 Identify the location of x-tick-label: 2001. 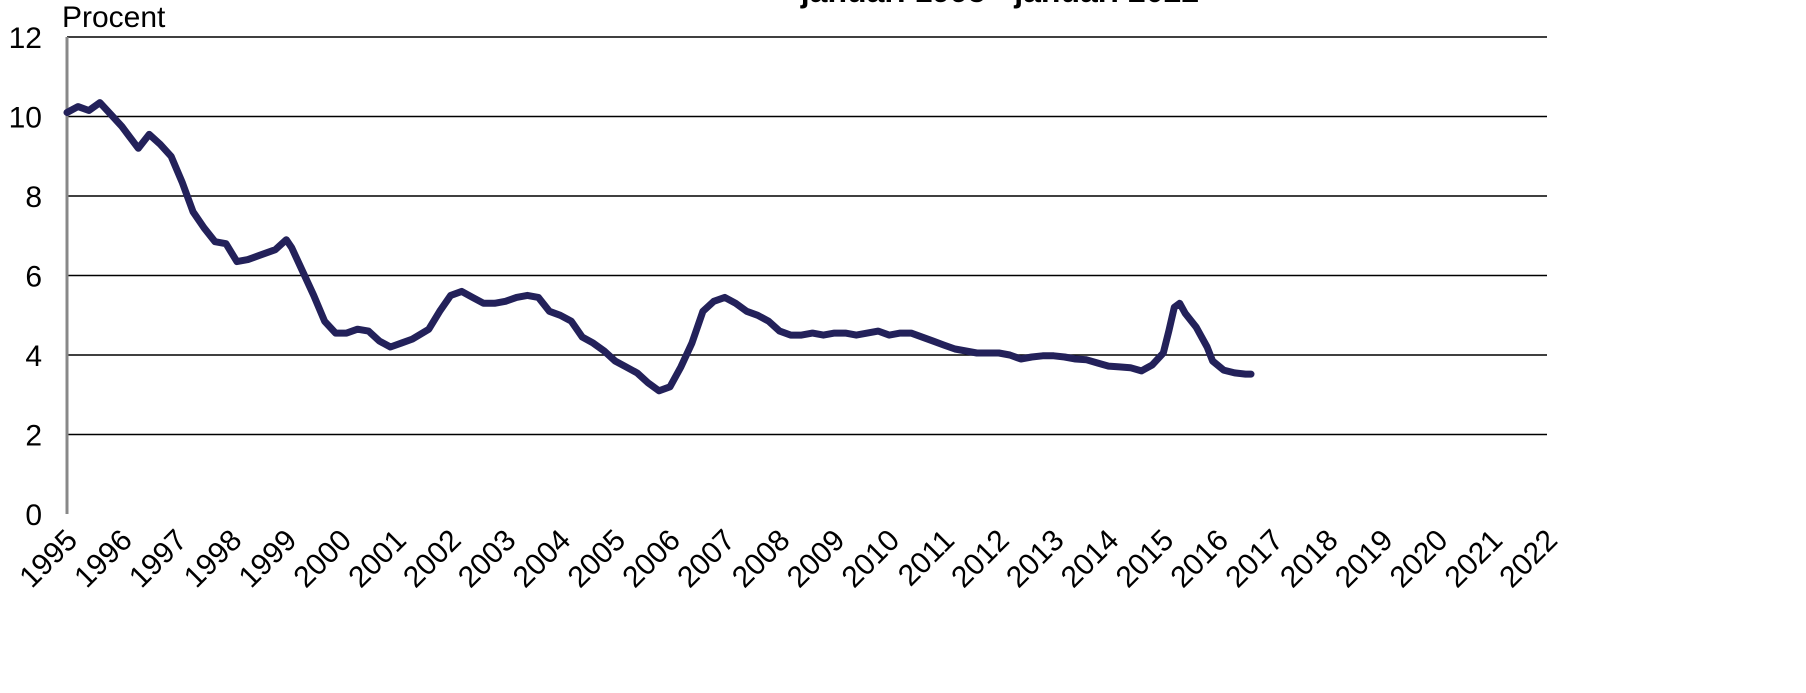
(377, 559).